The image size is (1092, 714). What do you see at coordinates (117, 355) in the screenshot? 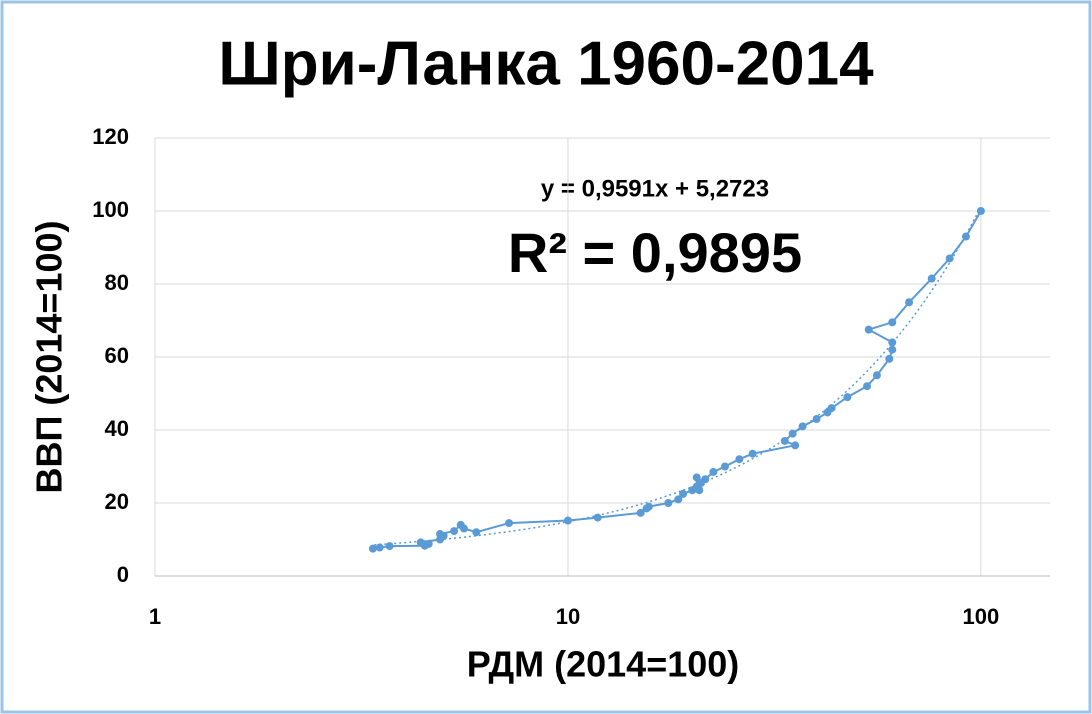
I see `y-tick-label: 60` at bounding box center [117, 355].